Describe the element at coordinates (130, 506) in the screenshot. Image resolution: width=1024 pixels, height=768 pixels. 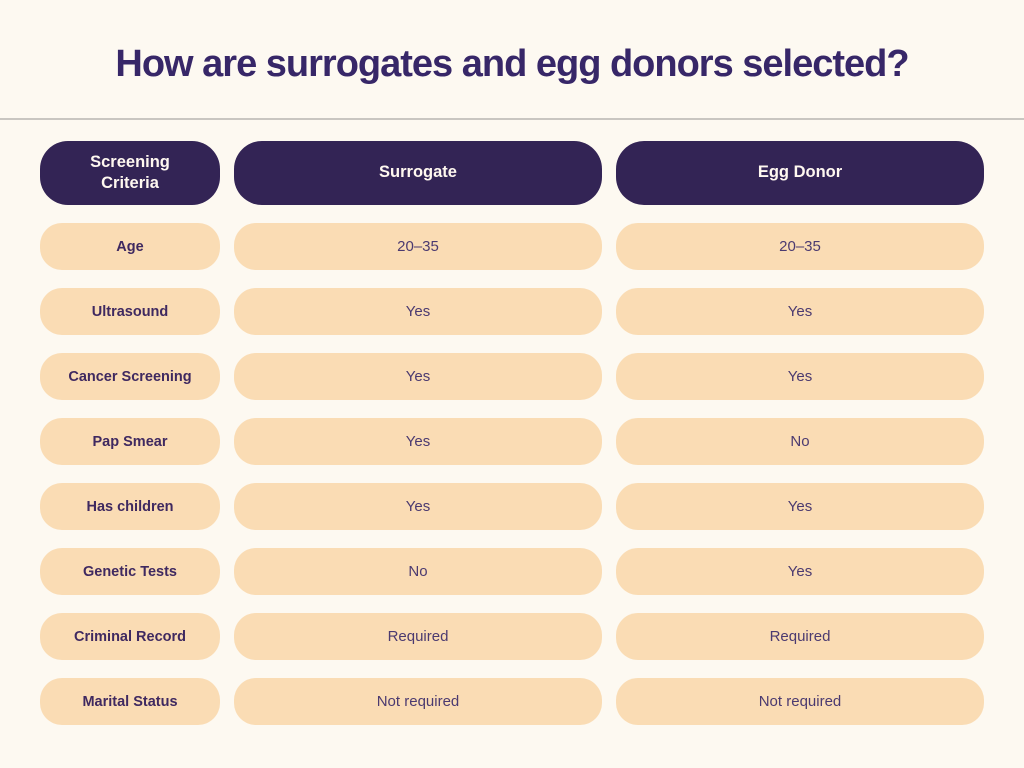
I see `row-label-has-children: Has children` at that location.